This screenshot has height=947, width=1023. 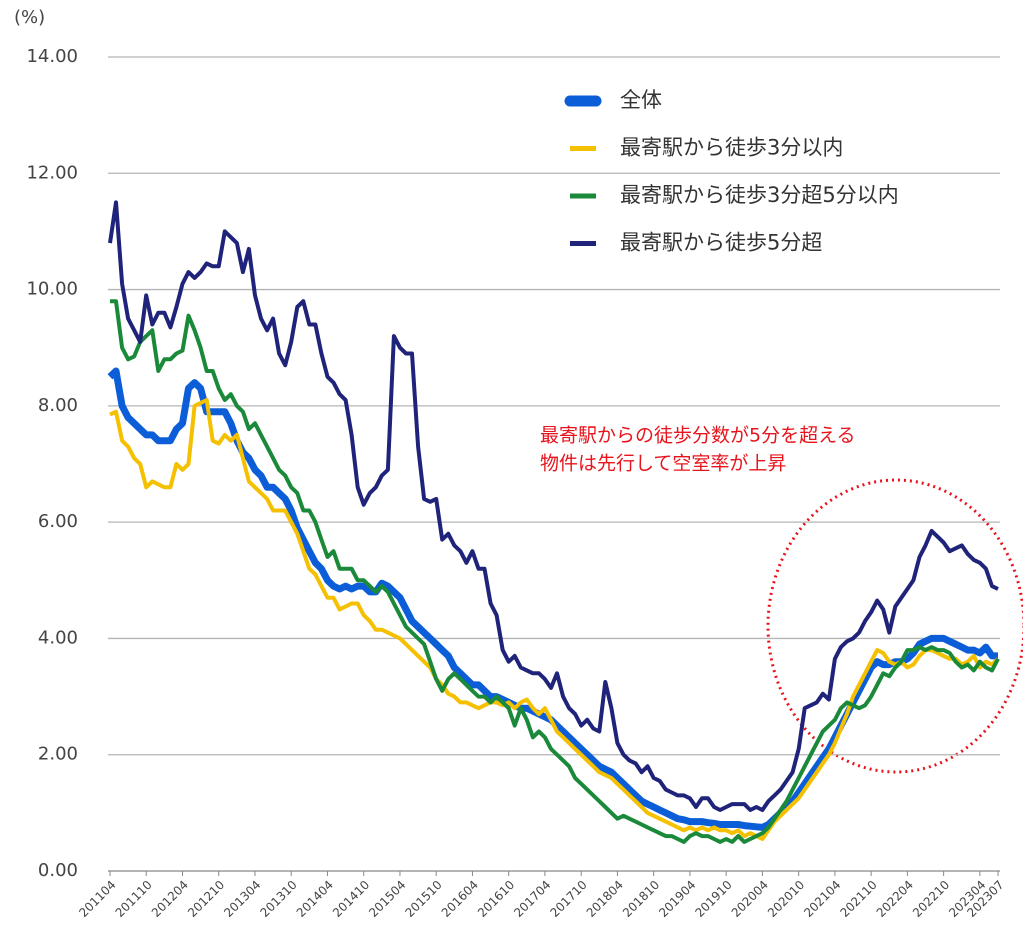 I want to click on legend-label: 最寄駅から徒歩3分超5分以内, so click(x=759, y=195).